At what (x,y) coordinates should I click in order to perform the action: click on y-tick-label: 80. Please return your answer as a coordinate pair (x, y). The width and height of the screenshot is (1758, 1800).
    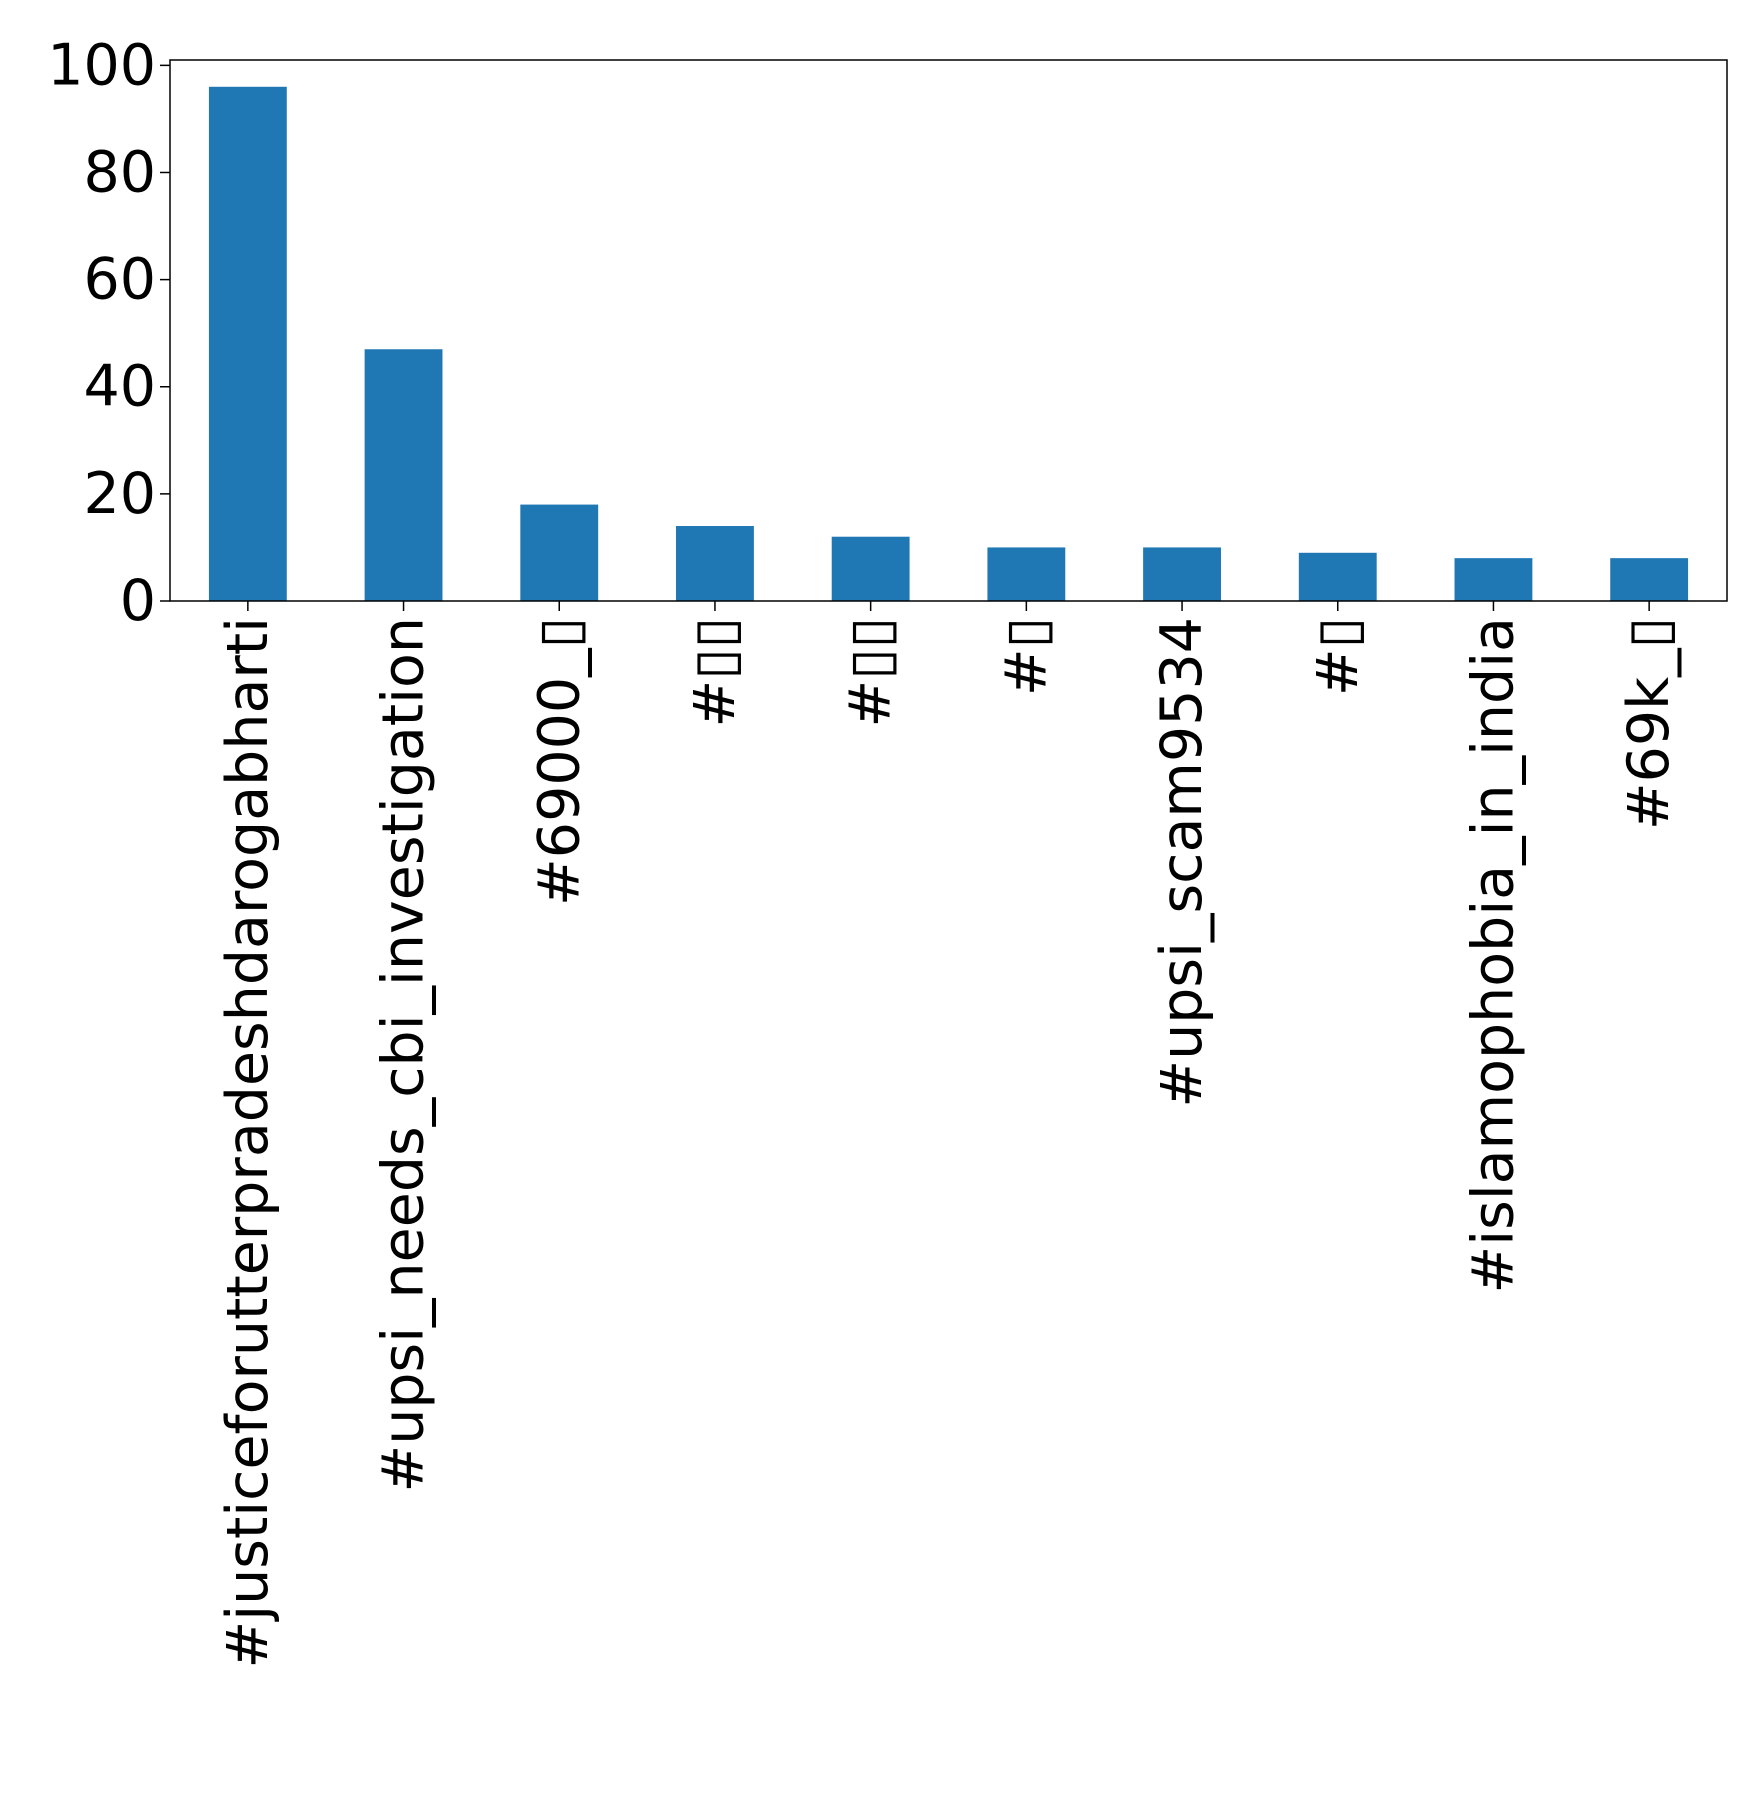
    Looking at the image, I should click on (119, 172).